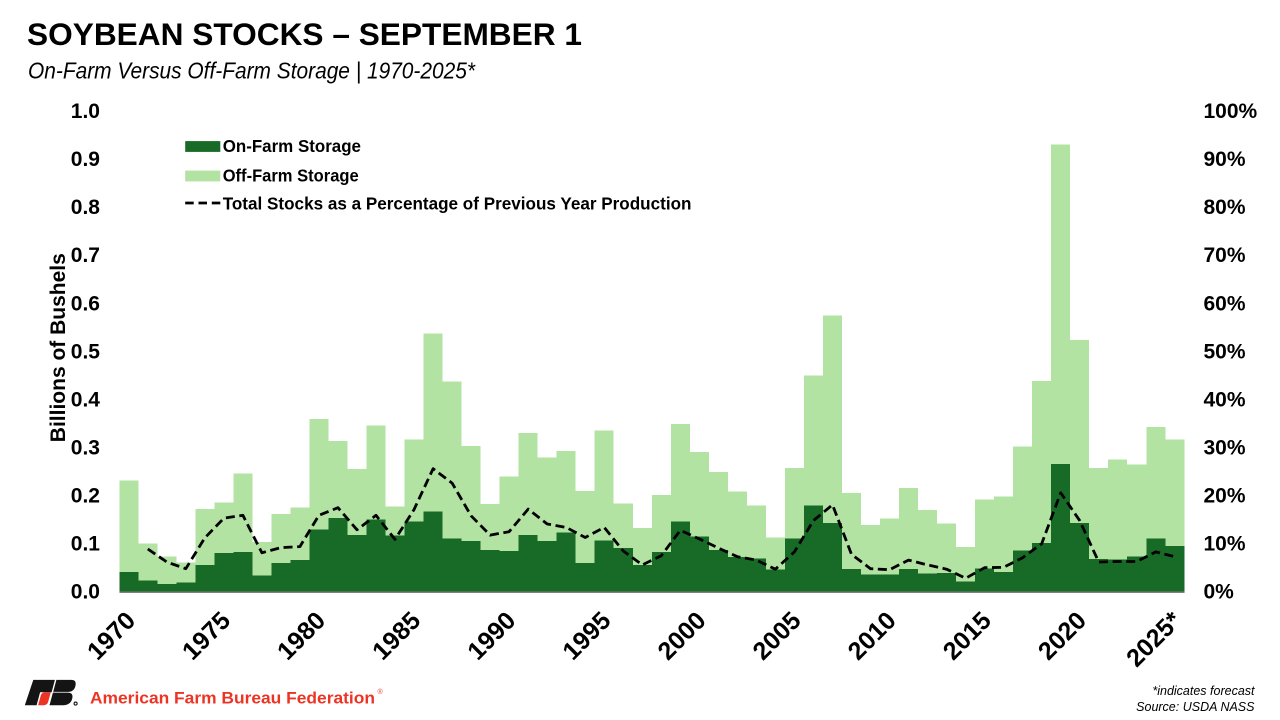 The width and height of the screenshot is (1280, 720). Describe the element at coordinates (1225, 303) in the screenshot. I see `svg-text: 60%` at that location.